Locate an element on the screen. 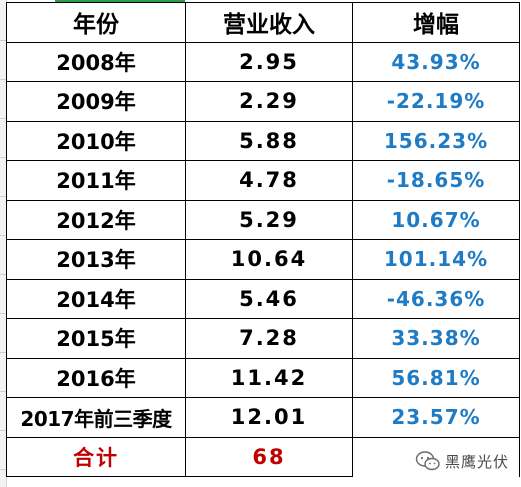  header-label: 年份 is located at coordinates (96, 25).